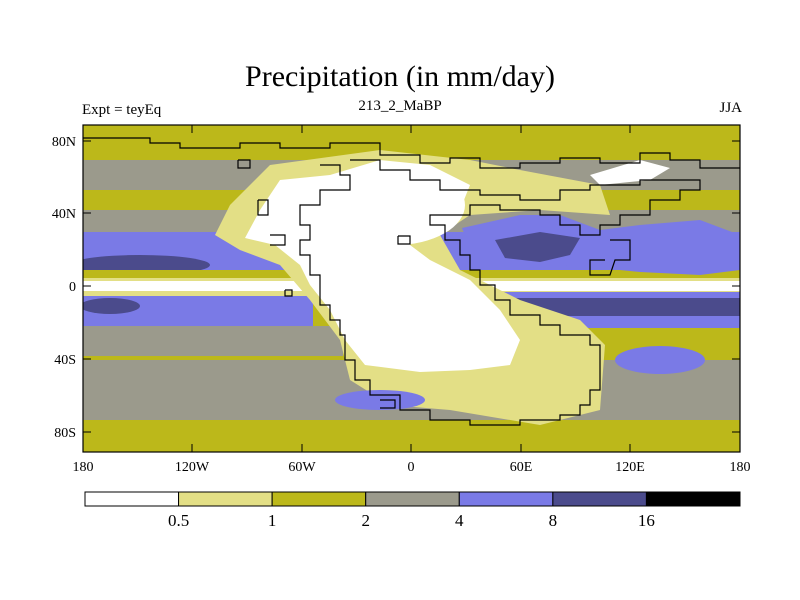  Describe the element at coordinates (400, 106) in the screenshot. I see `run-label: 213_2_MaBP` at that location.